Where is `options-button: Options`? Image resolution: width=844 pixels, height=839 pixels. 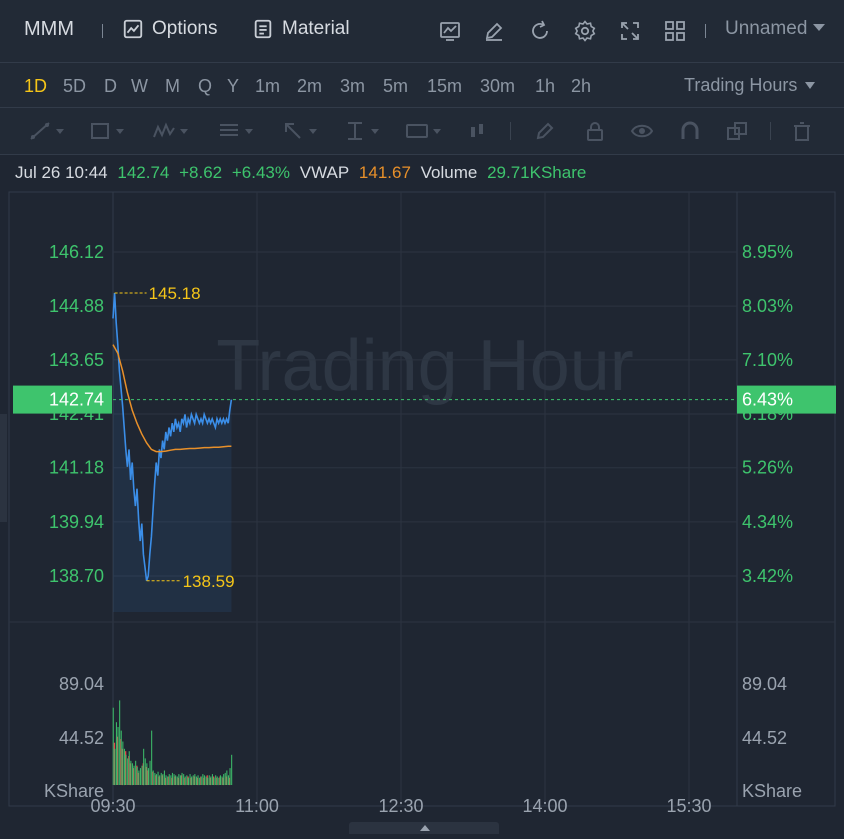
options-button: Options is located at coordinates (169, 29).